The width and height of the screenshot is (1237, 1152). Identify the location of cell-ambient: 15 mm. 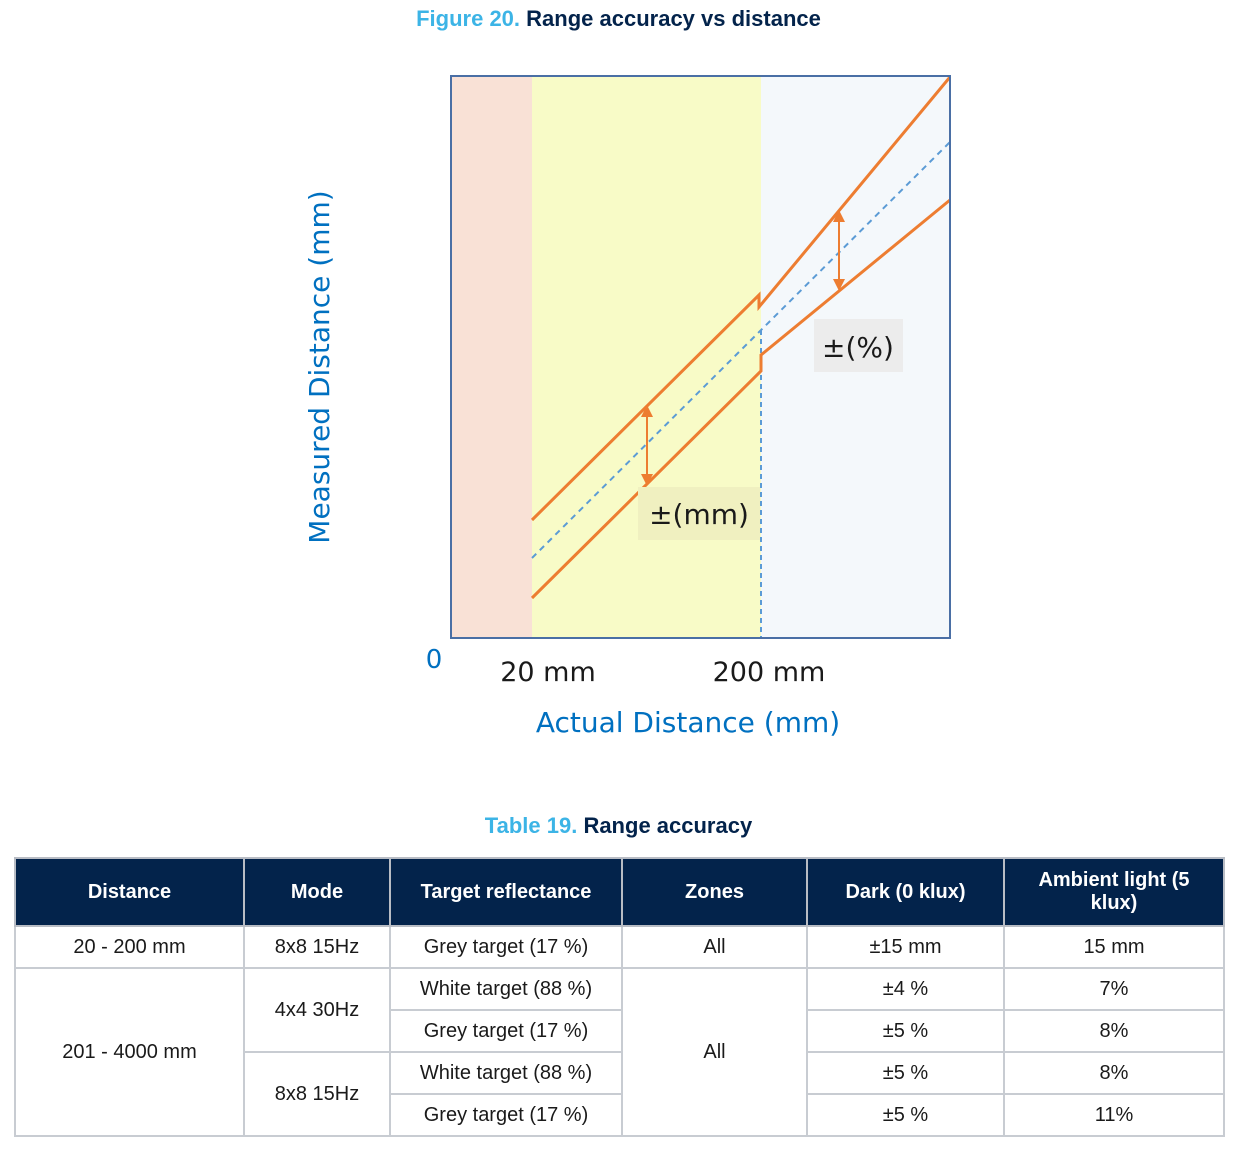
(1114, 947).